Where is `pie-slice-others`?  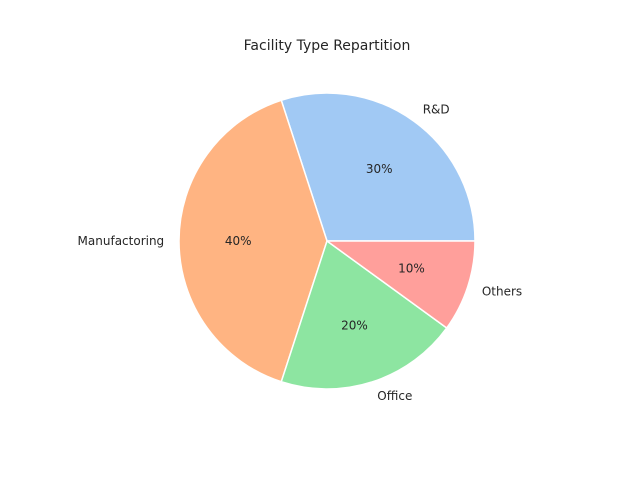 pie-slice-others is located at coordinates (401, 284).